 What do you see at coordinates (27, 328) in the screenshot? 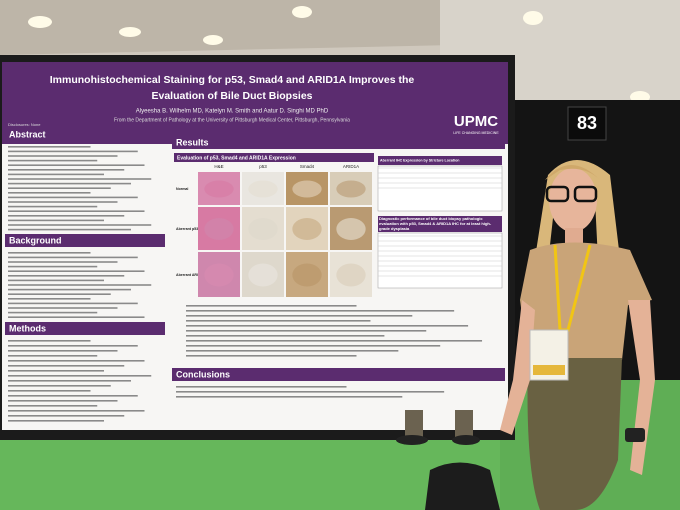
I see `section-title: Methods` at bounding box center [27, 328].